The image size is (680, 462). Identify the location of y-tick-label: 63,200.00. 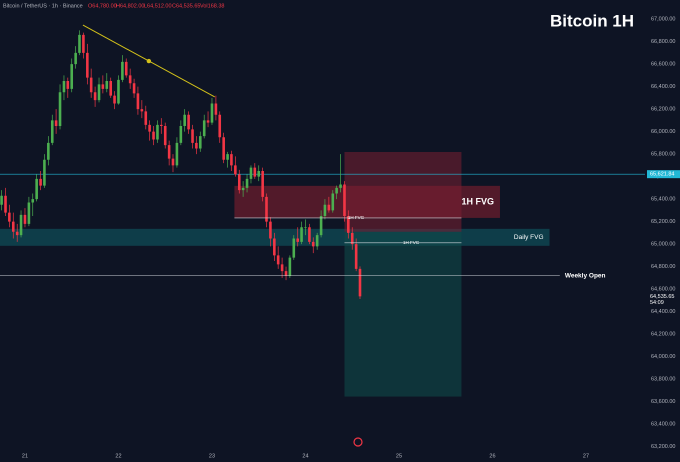
(663, 447).